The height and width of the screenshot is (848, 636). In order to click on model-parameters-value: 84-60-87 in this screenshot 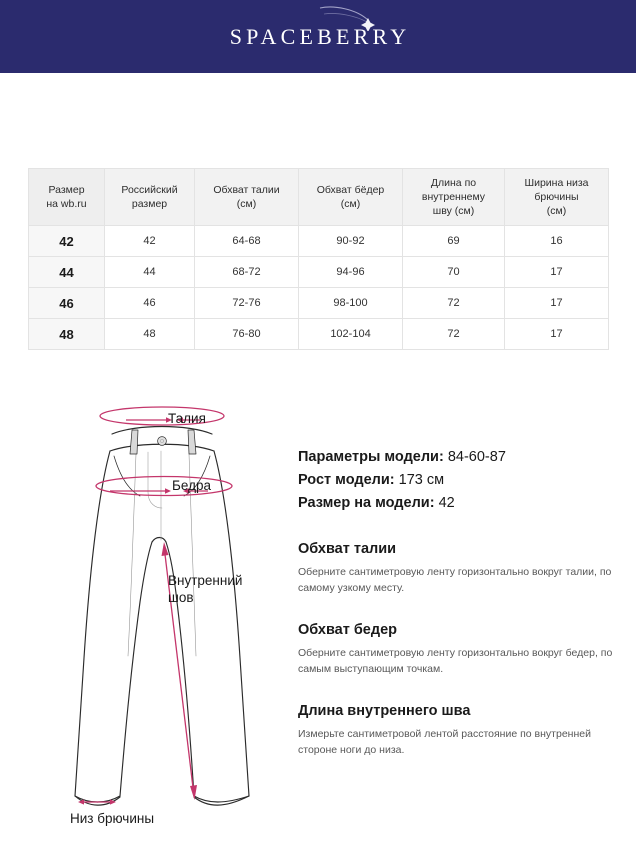, I will do `click(476, 457)`.